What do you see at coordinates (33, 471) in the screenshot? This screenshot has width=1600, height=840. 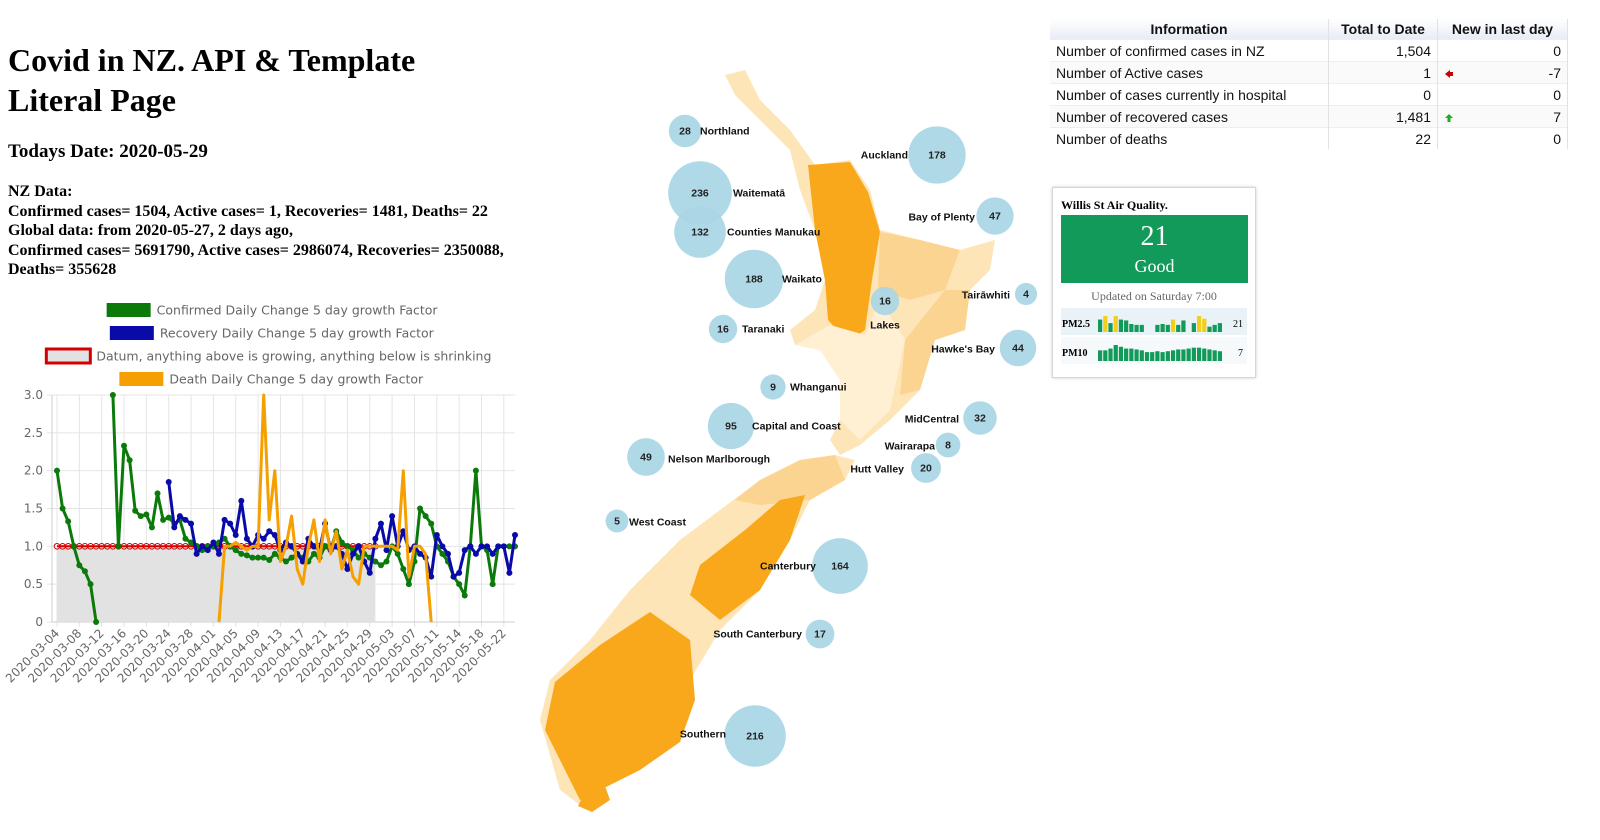 I see `y-tick-label: 2.0` at bounding box center [33, 471].